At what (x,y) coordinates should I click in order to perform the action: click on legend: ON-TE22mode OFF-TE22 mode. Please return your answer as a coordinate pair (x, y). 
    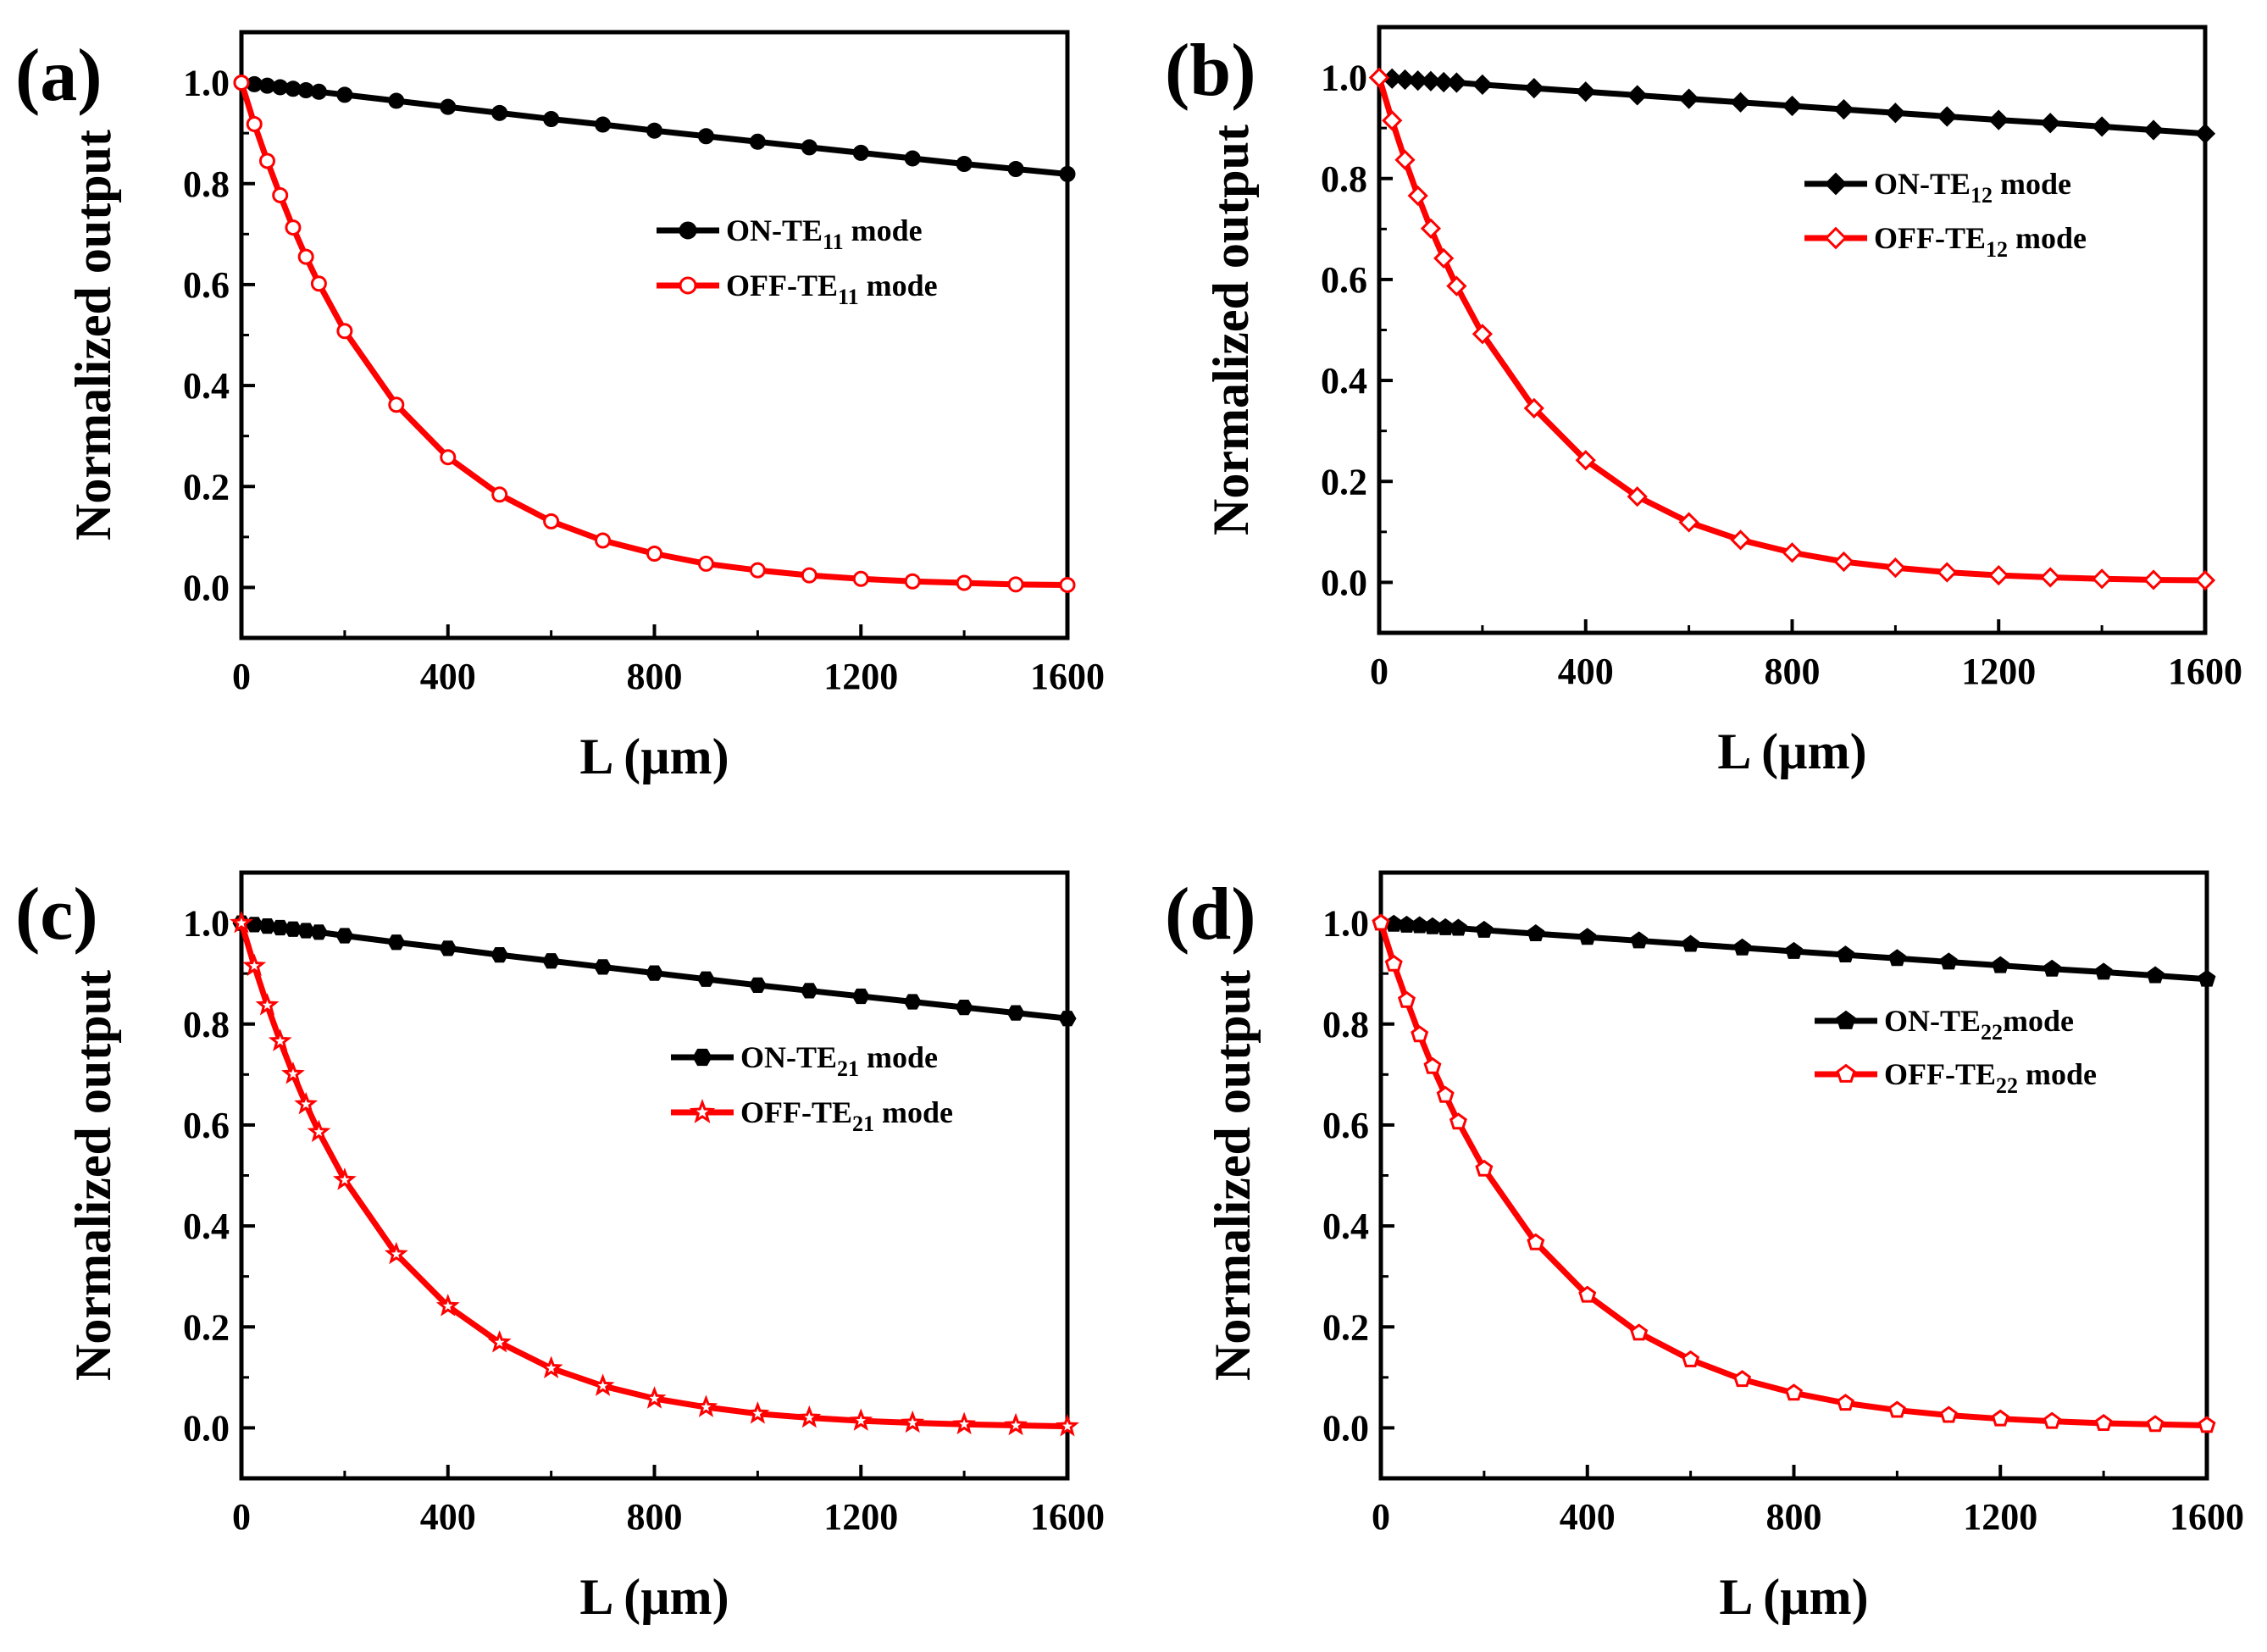
    Looking at the image, I should click on (1956, 1051).